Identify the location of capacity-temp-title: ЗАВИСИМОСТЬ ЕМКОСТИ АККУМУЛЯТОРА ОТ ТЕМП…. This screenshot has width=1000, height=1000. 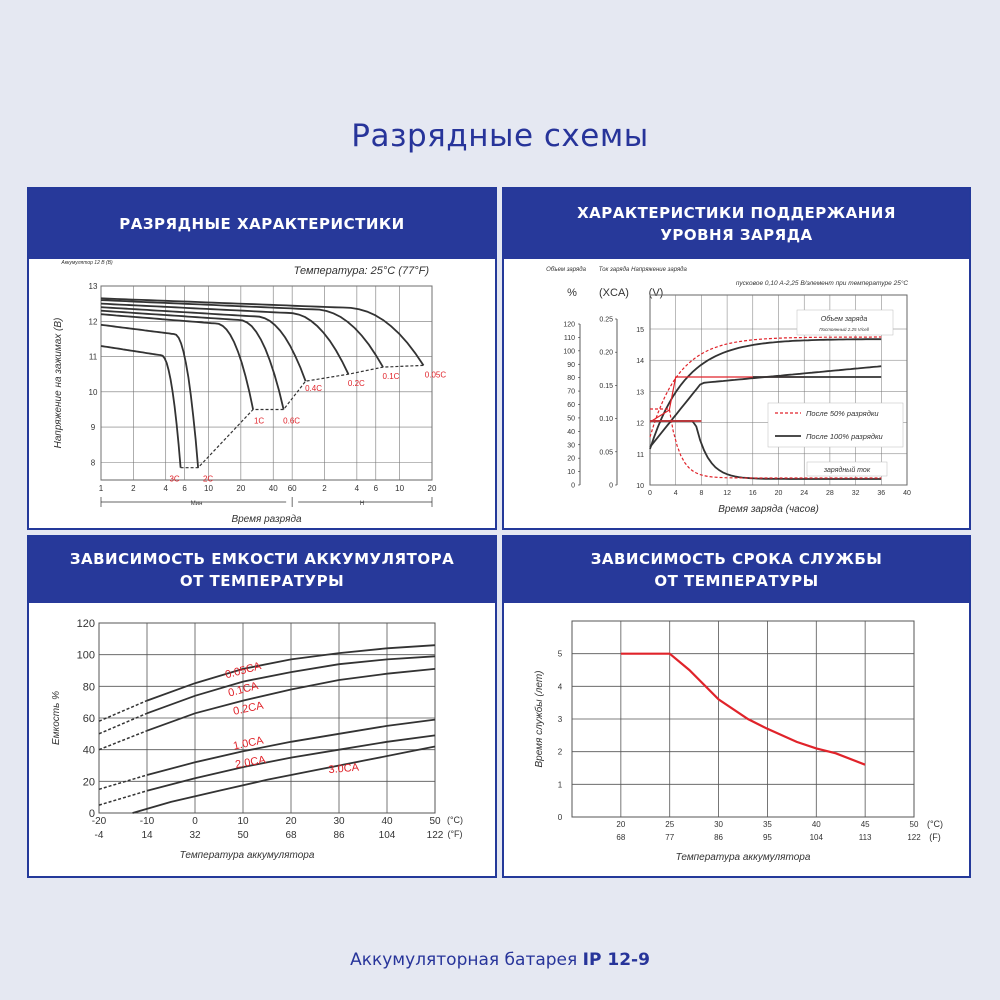
(262, 570).